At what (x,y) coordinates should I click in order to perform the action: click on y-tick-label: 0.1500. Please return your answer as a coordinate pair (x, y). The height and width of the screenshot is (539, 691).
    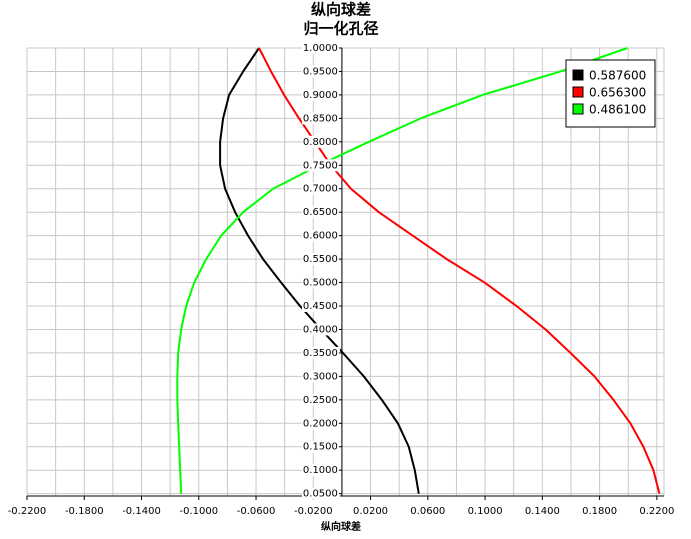
    Looking at the image, I should click on (320, 447).